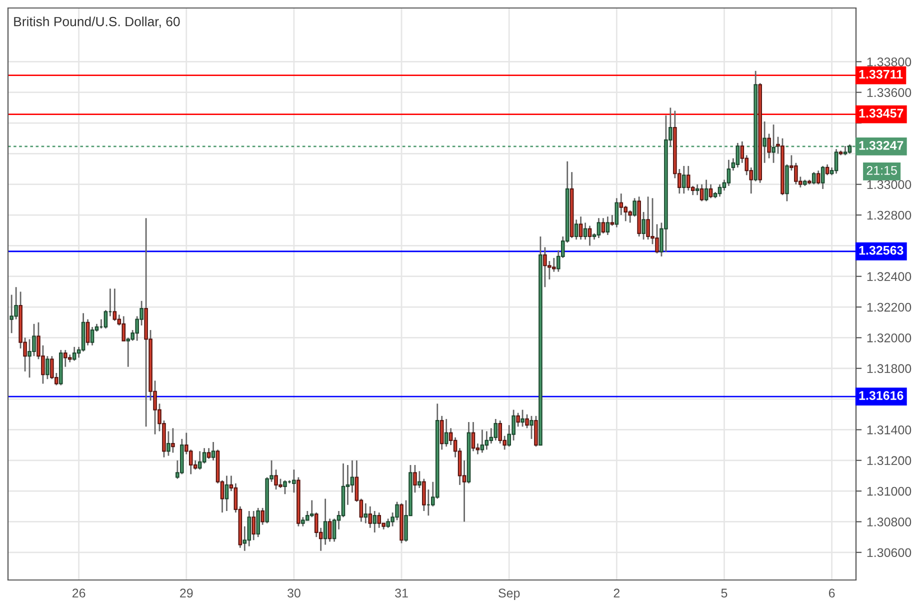 This screenshot has height=607, width=915. What do you see at coordinates (889, 461) in the screenshot?
I see `y-tick-label: 1.31200` at bounding box center [889, 461].